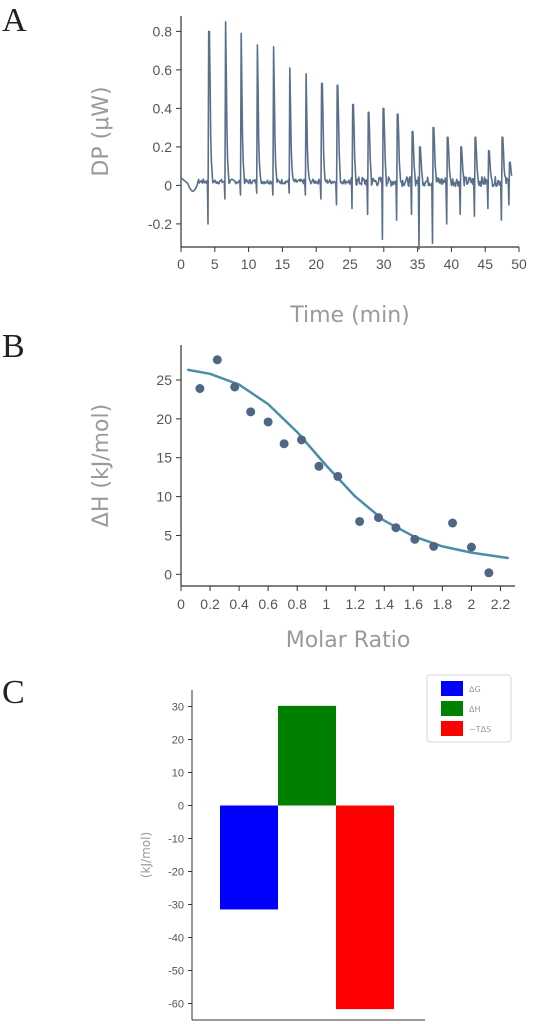 The width and height of the screenshot is (534, 1024). What do you see at coordinates (13, 692) in the screenshot?
I see `panel-label-c: C` at bounding box center [13, 692].